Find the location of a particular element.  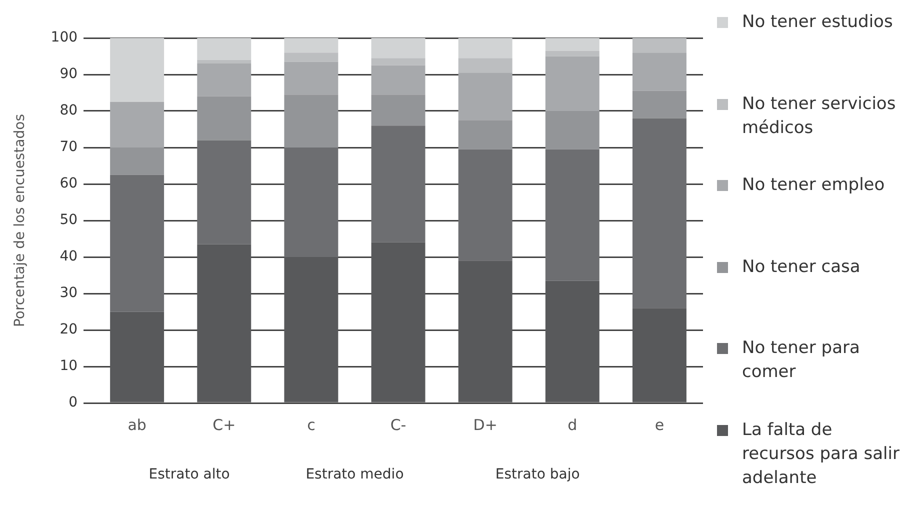

x-tick-label: D+ is located at coordinates (485, 425).